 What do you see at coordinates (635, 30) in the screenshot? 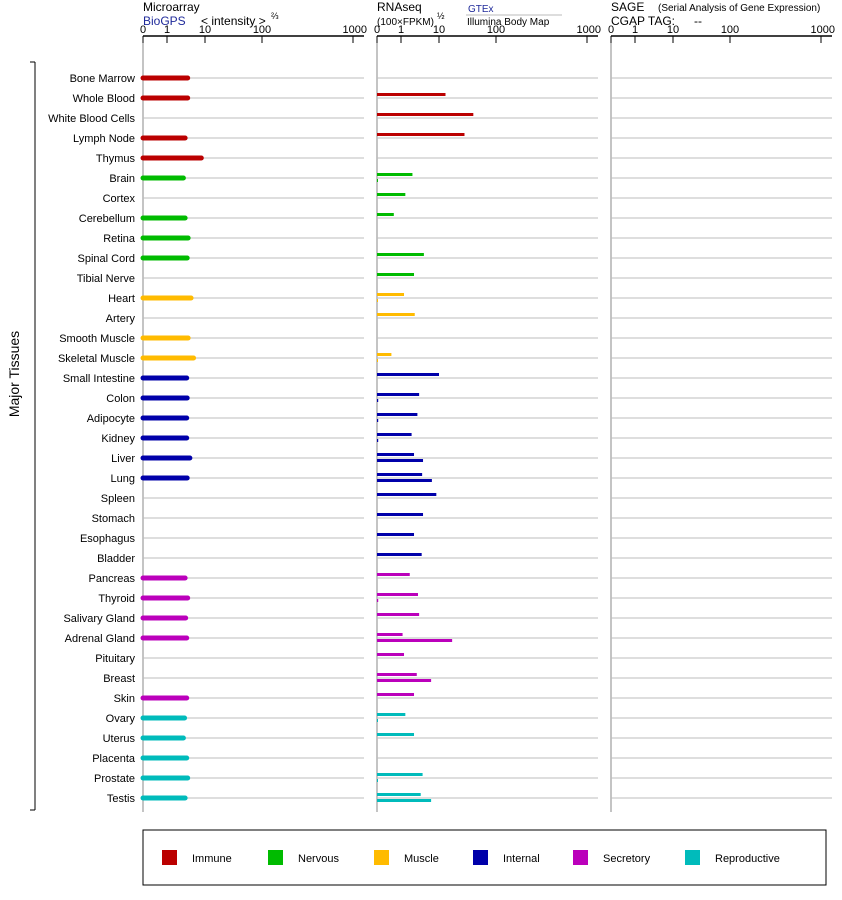
I see `sage-tick-label: 1` at bounding box center [635, 30].